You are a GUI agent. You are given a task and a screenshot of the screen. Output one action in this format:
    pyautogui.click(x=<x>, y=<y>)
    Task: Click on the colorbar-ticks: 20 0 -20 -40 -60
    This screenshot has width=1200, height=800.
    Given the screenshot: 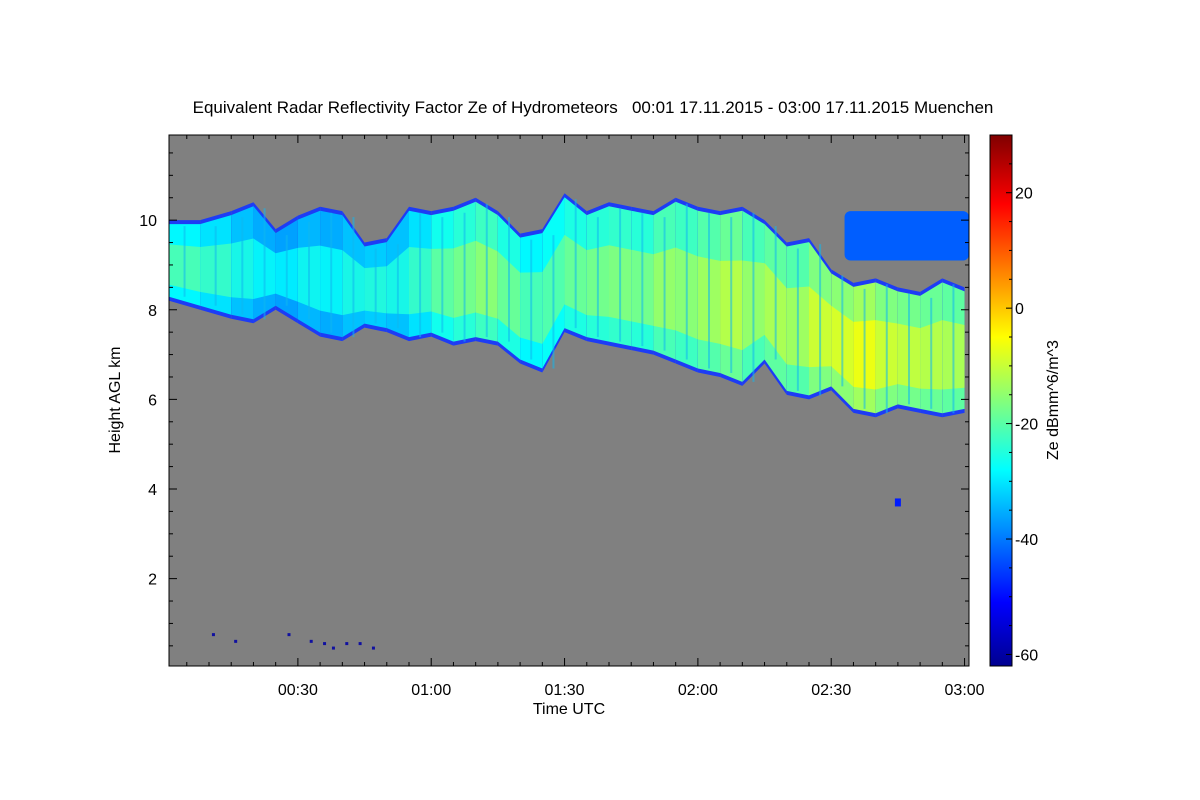 What is the action you would take?
    pyautogui.click(x=1022, y=399)
    